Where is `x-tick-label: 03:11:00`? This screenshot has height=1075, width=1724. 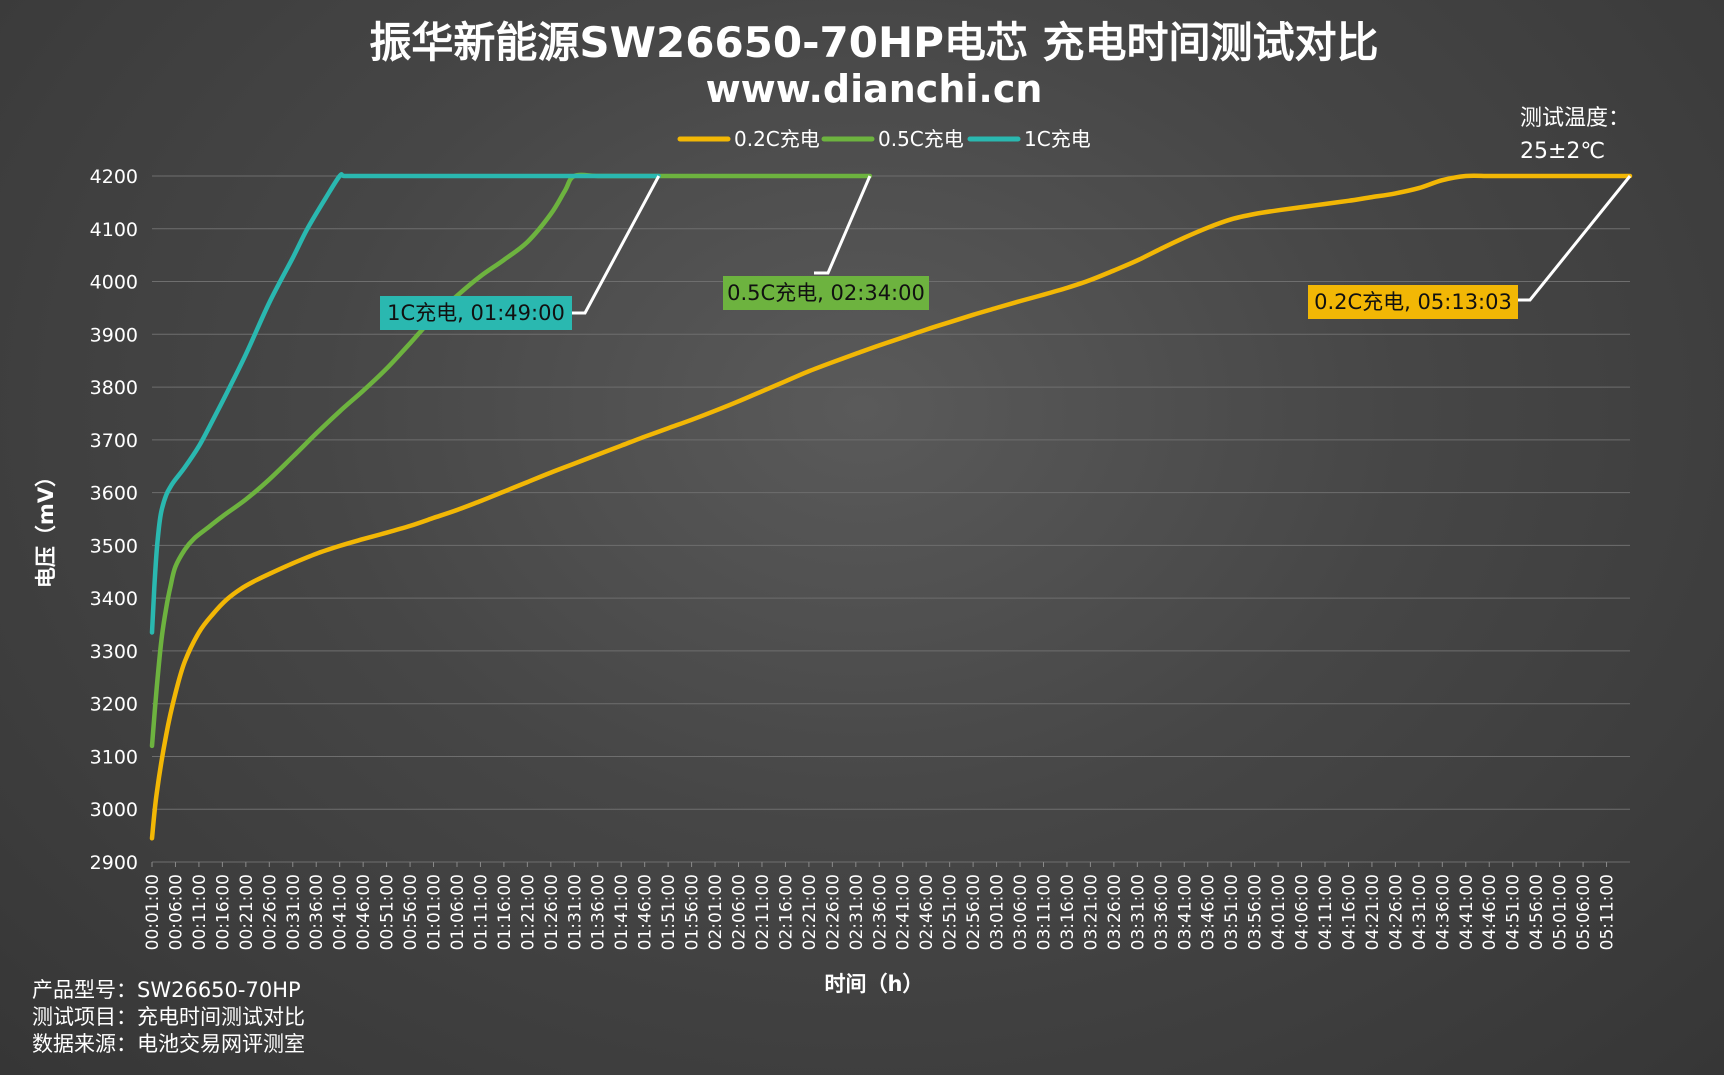 x-tick-label: 03:11:00 is located at coordinates (1044, 912).